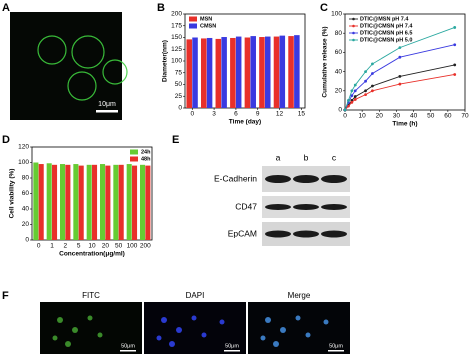 This screenshot has height=356, width=474. What do you see at coordinates (106, 246) in the screenshot?
I see `x-tick-label: 20` at bounding box center [106, 246].